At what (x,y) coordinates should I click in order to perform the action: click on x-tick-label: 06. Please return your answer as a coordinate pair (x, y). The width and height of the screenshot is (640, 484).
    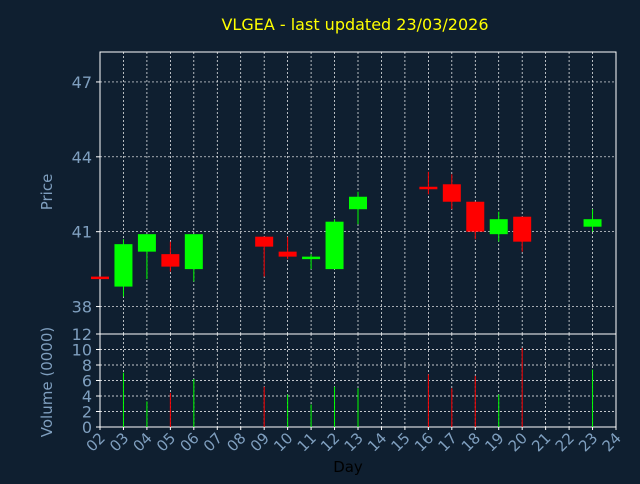
    Looking at the image, I should click on (189, 442).